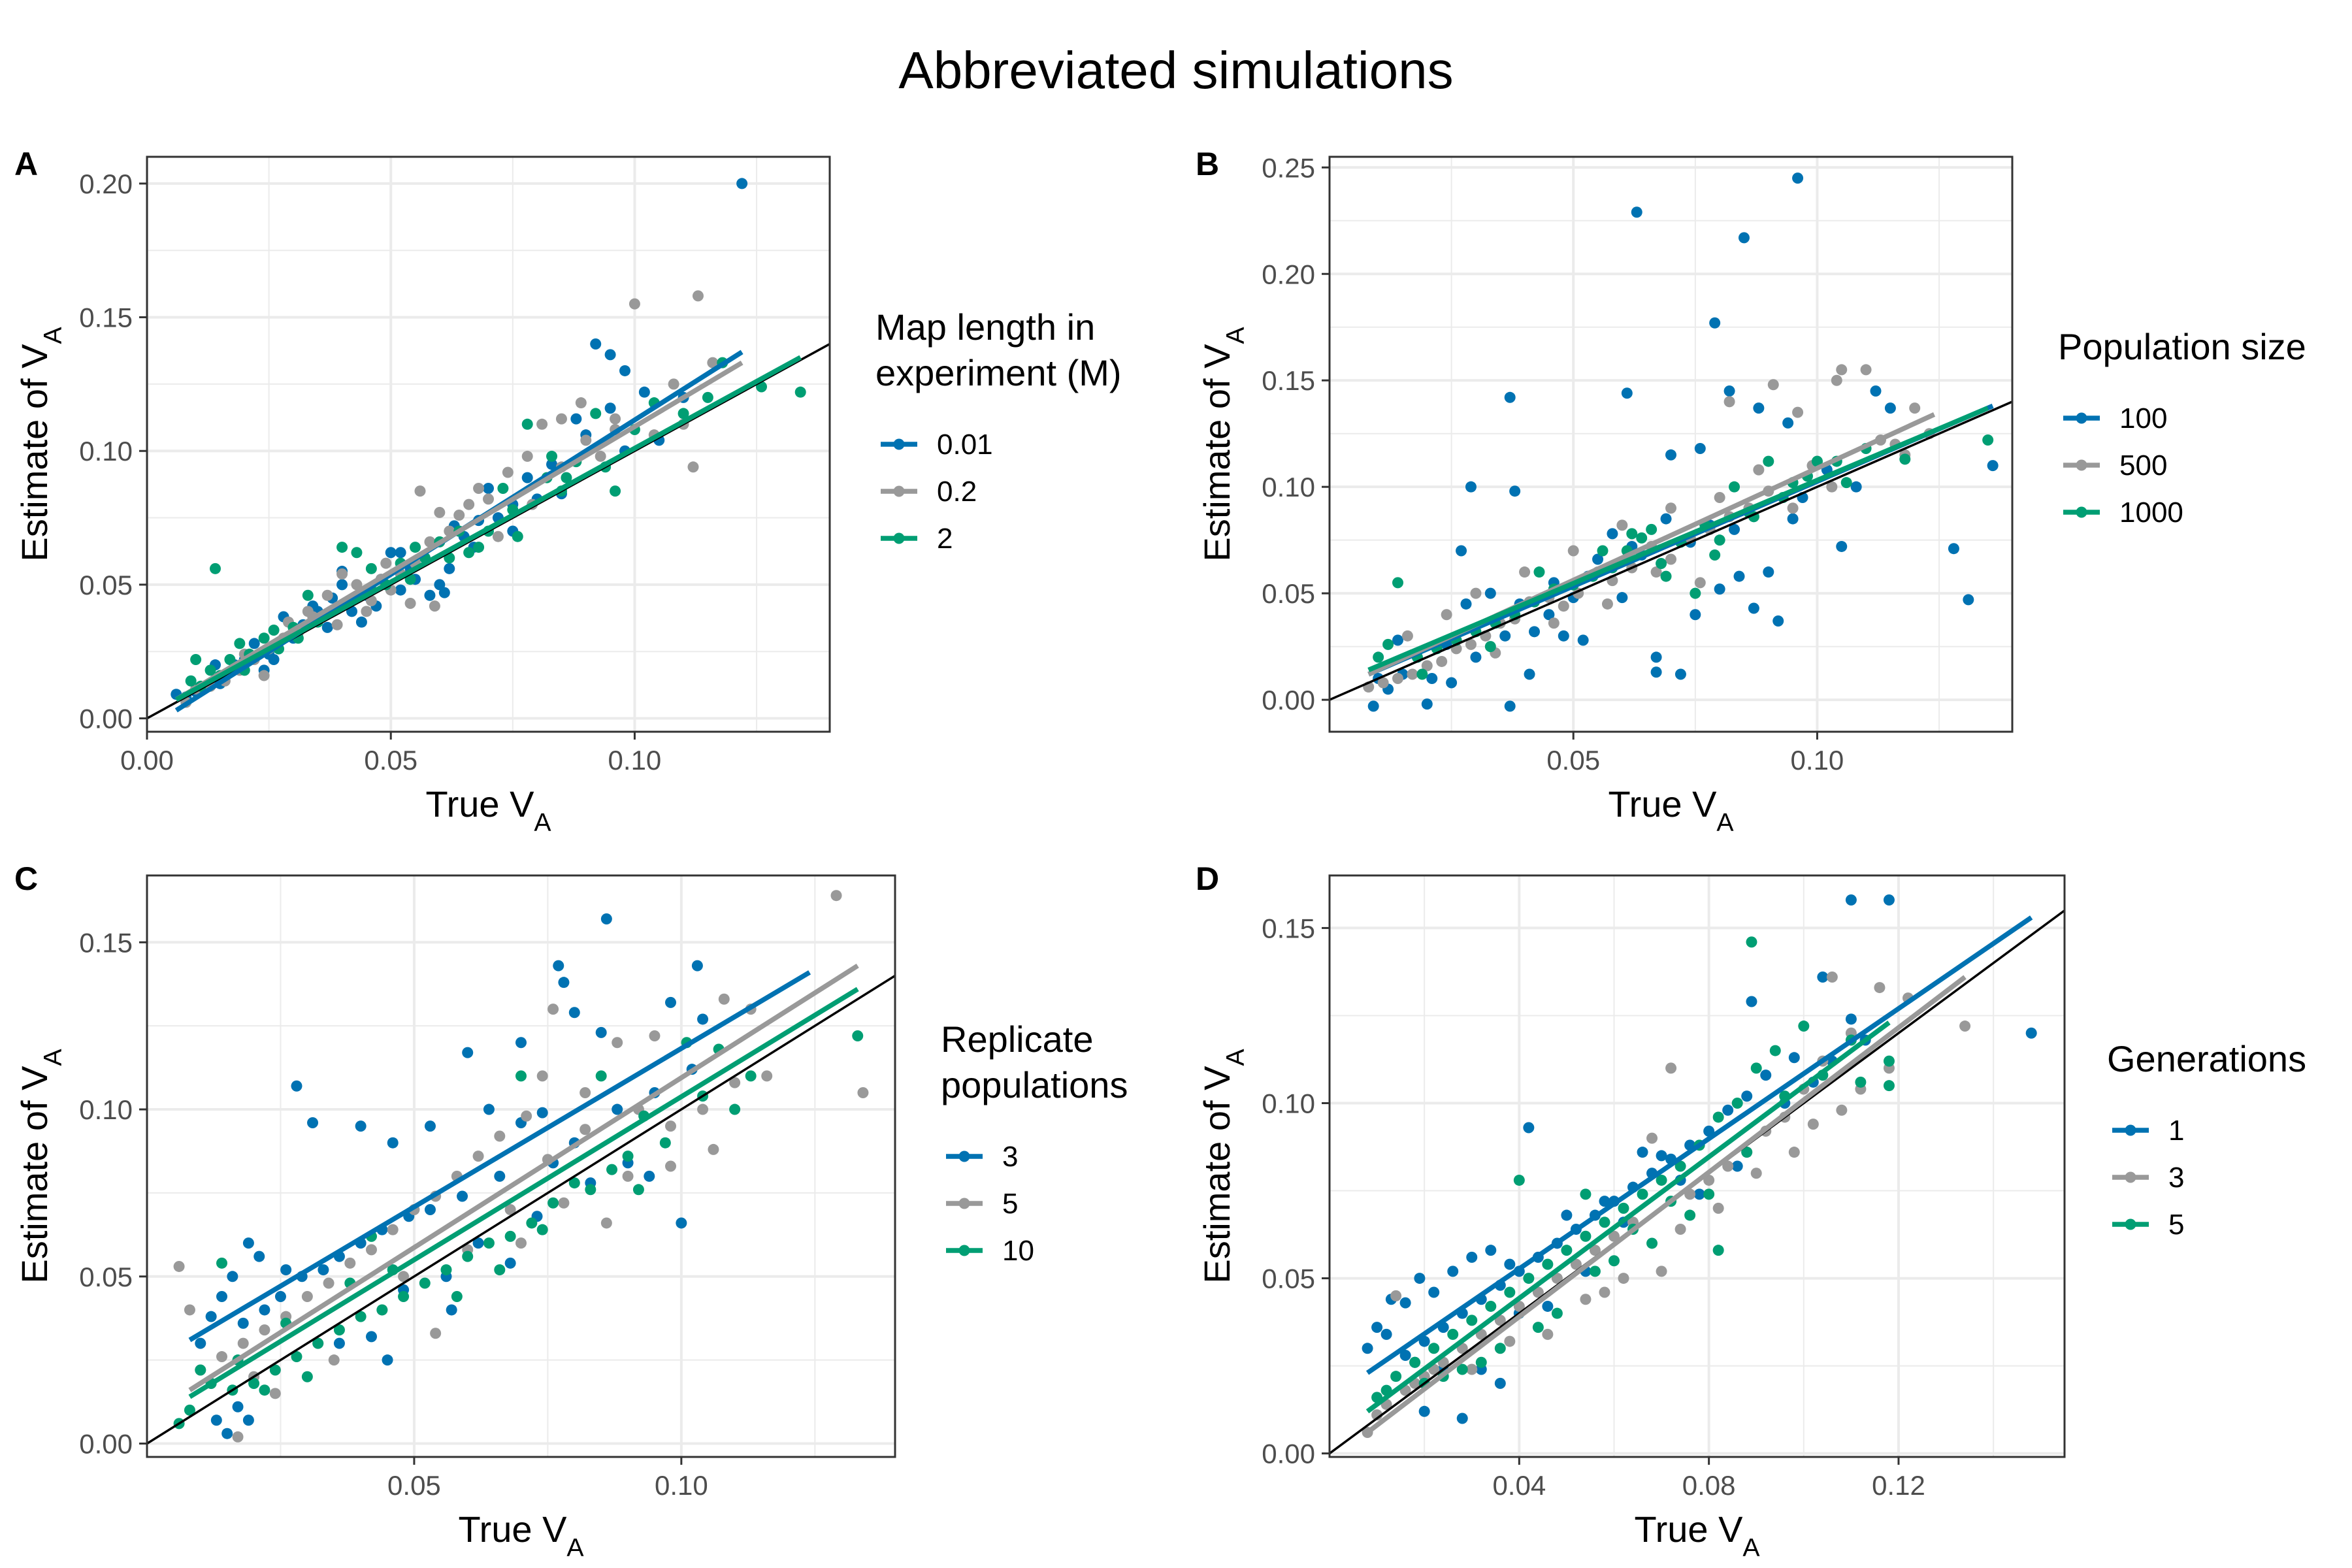 Image resolution: width=2352 pixels, height=1568 pixels. Describe the element at coordinates (1671, 442) in the screenshot. I see `panel-b-plot-area` at that location.